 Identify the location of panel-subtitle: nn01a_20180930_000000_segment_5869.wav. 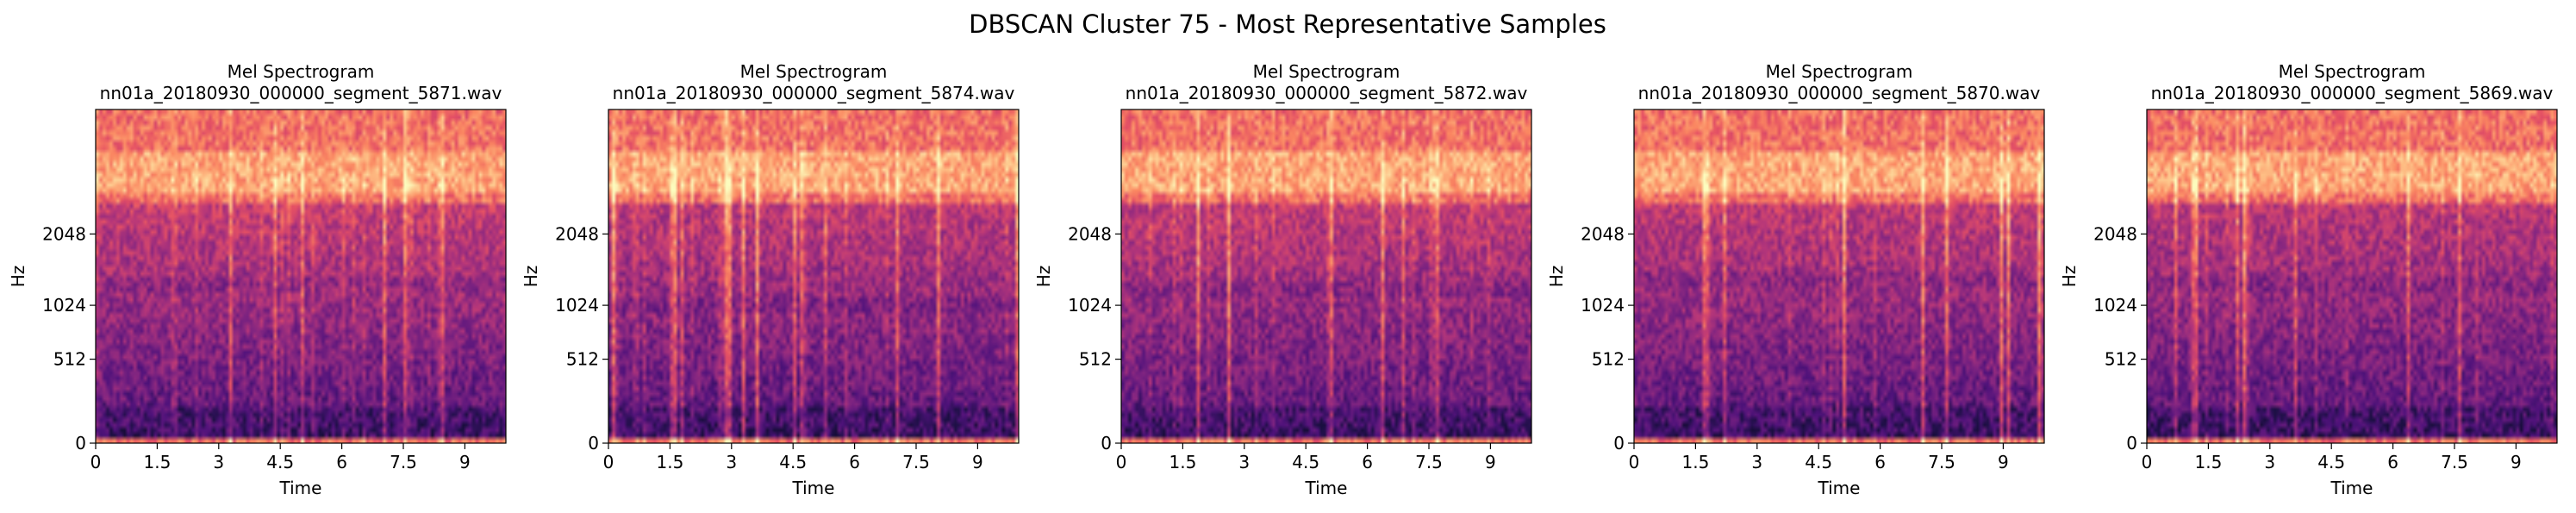
(2352, 93).